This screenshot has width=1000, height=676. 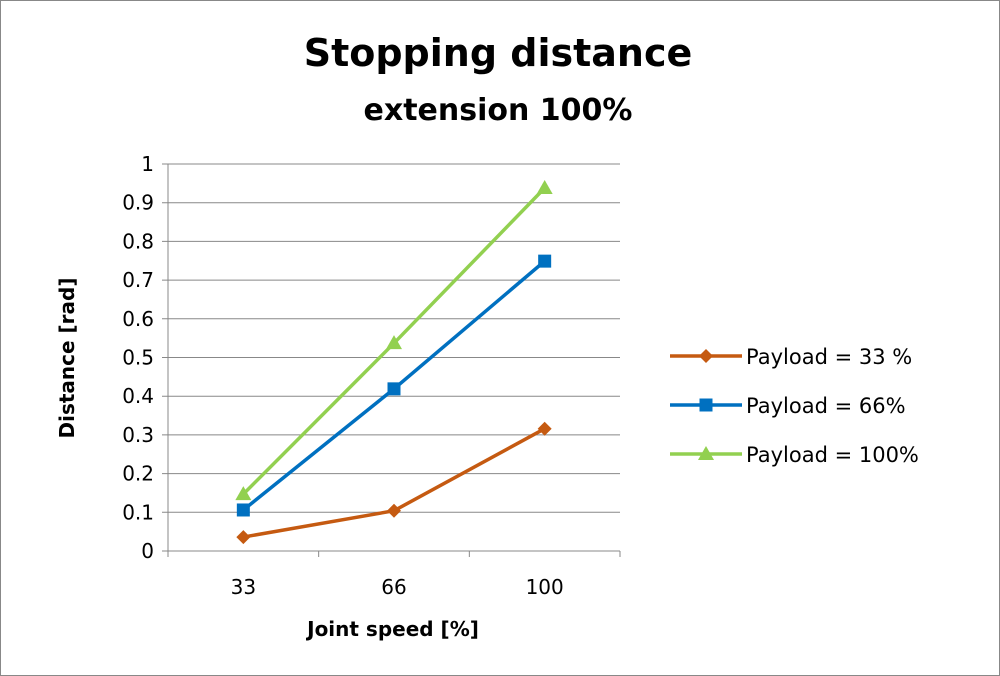 What do you see at coordinates (138, 241) in the screenshot?
I see `y-tick-label: 0.8` at bounding box center [138, 241].